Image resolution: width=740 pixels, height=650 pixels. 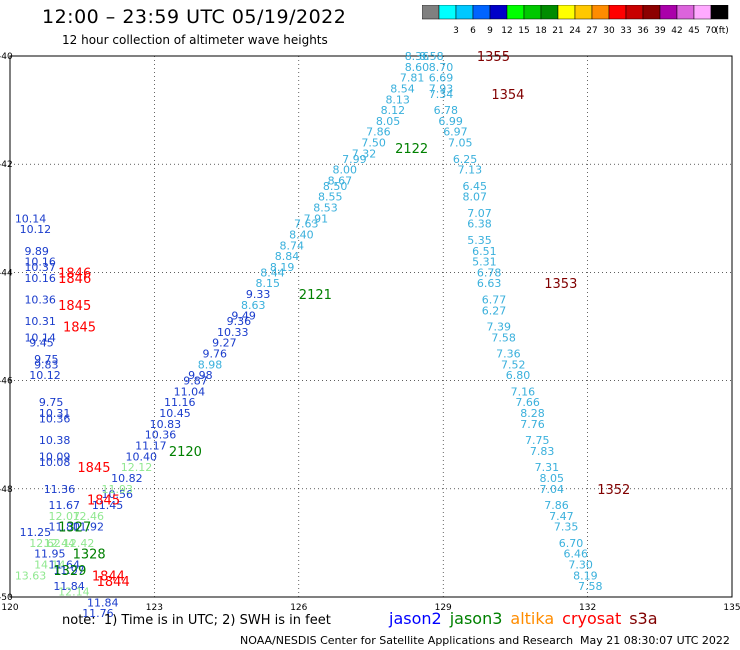 I want to click on satellite-legend: jason2 jason3 altika cryosat s3a, so click(x=527, y=618).